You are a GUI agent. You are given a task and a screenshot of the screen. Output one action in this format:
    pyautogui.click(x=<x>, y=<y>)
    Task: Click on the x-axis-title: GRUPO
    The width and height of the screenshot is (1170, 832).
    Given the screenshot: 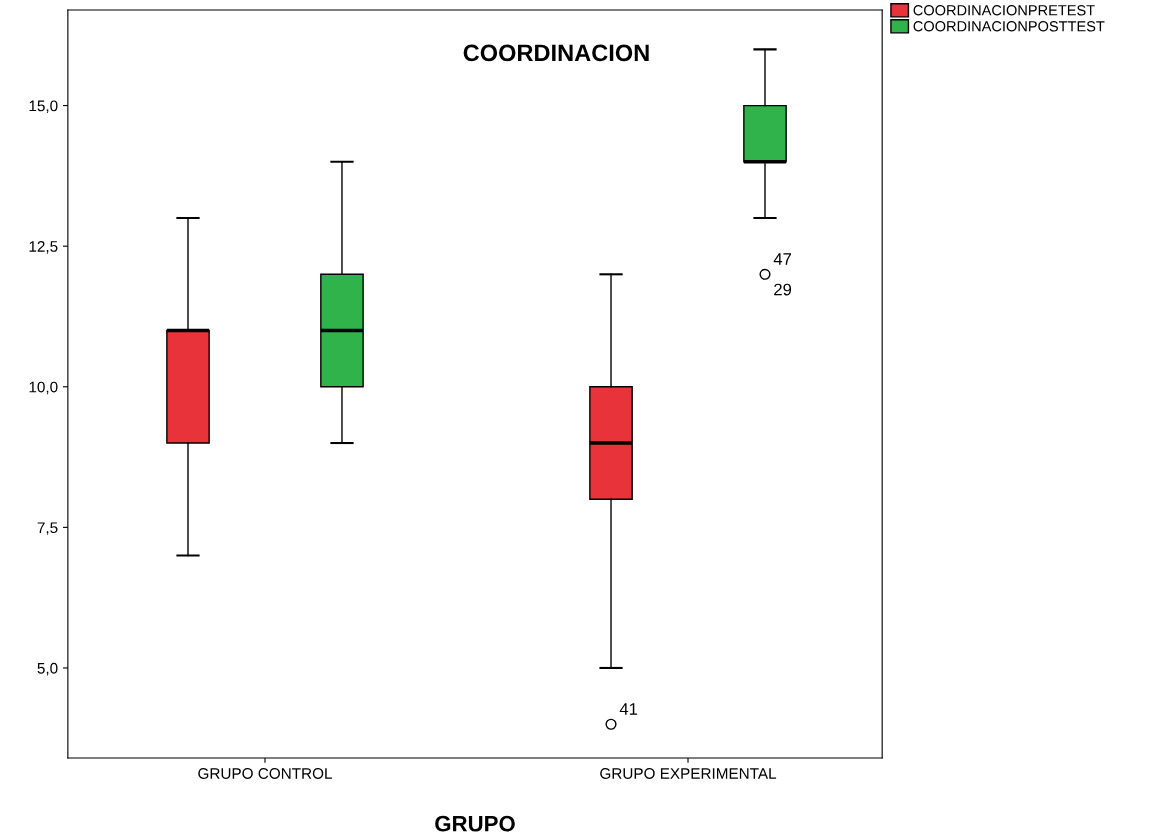 What is the action you would take?
    pyautogui.click(x=475, y=823)
    